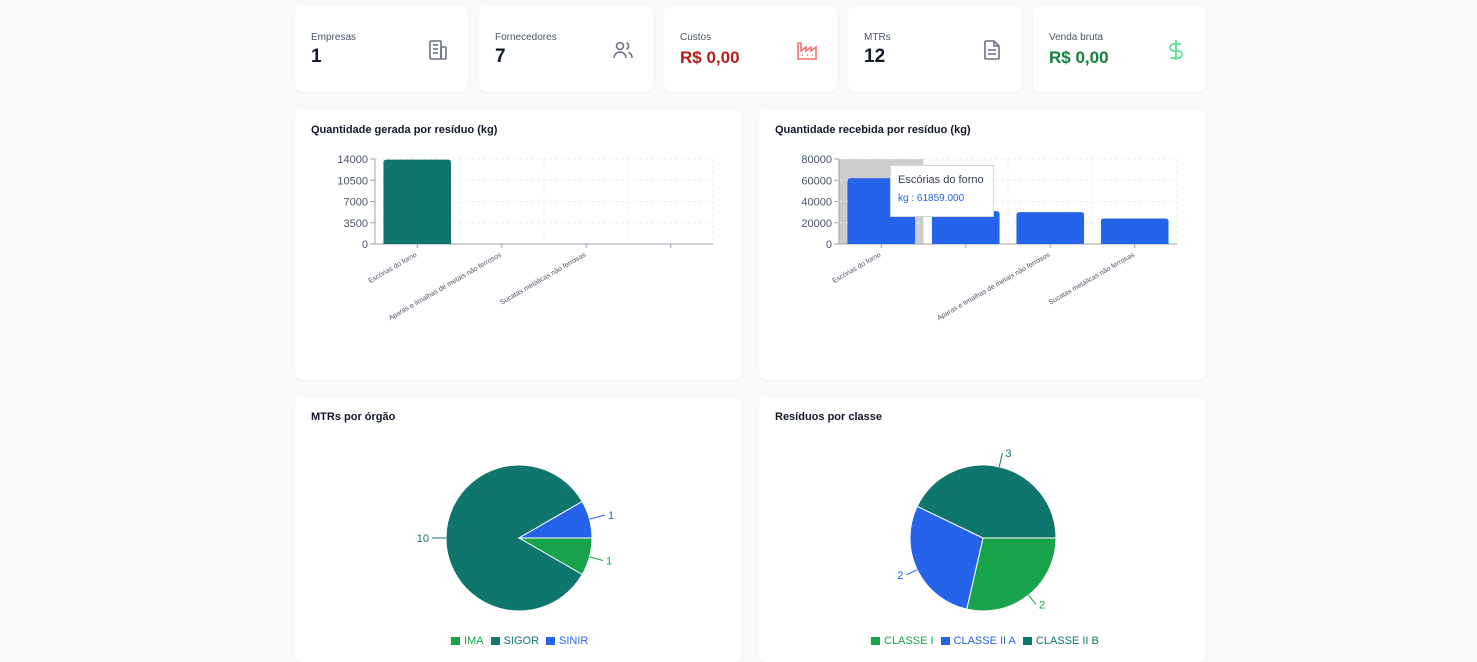 This screenshot has height=662, width=1477. Describe the element at coordinates (1008, 454) in the screenshot. I see `pie-label: 3` at that location.